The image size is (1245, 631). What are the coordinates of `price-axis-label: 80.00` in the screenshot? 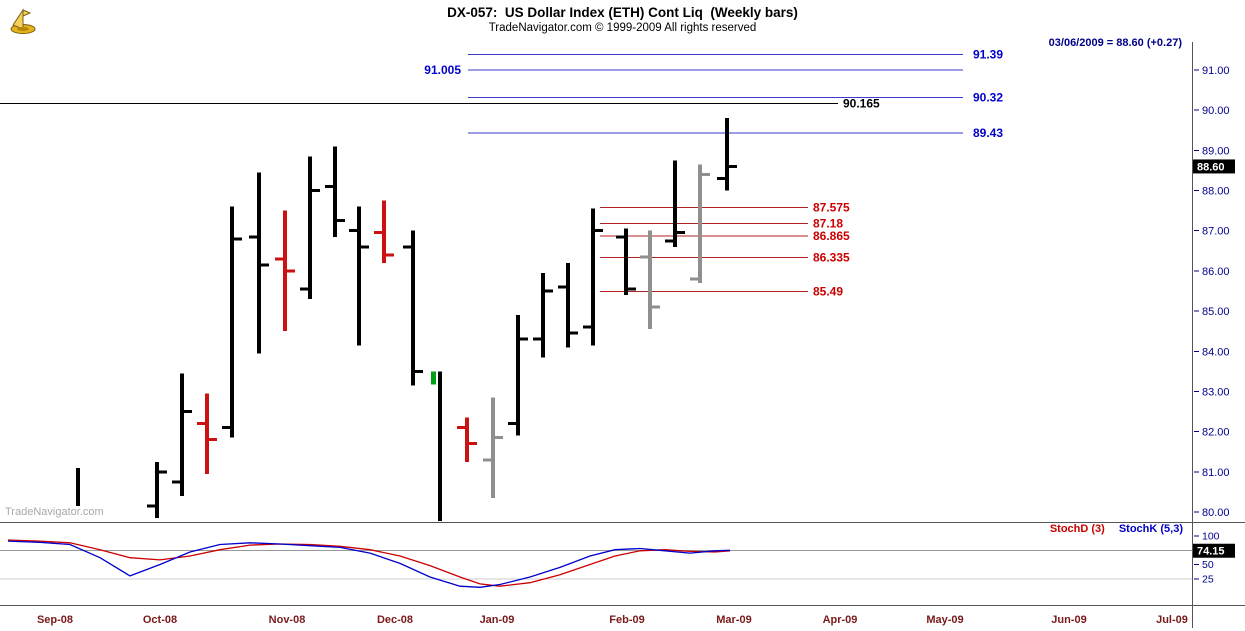 It's located at (1216, 513).